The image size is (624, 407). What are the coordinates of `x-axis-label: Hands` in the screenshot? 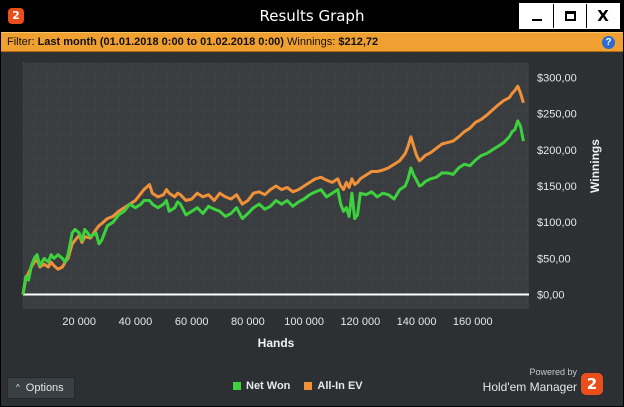 It's located at (276, 343).